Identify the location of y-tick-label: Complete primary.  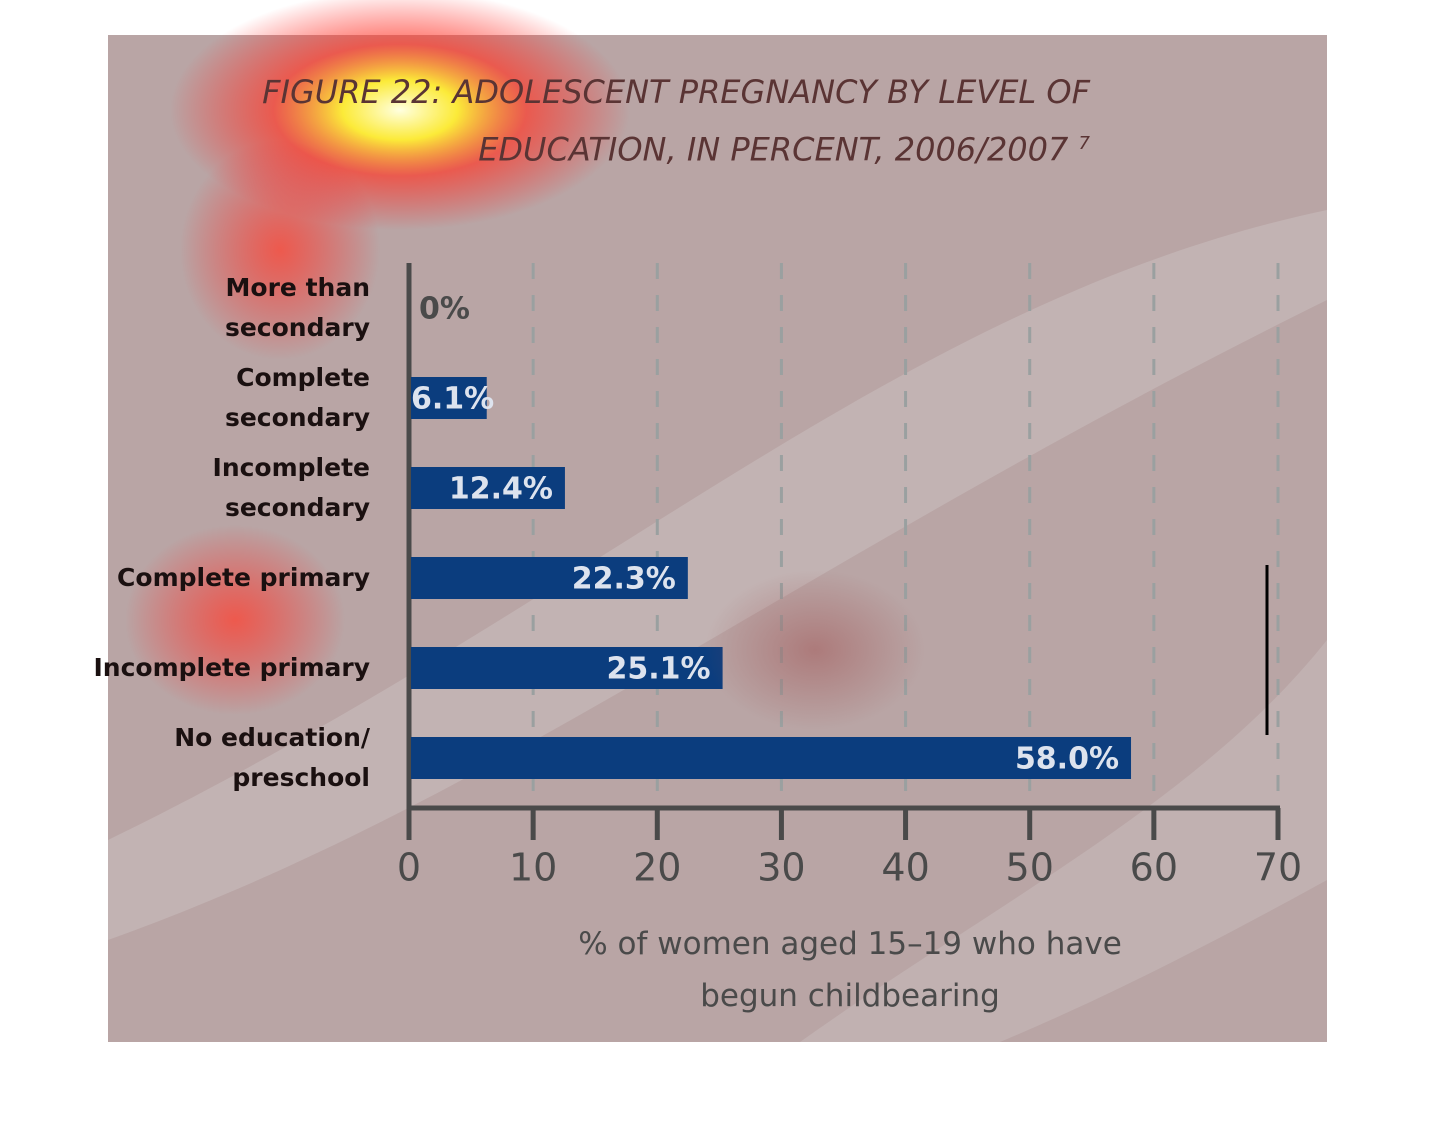
(243, 577).